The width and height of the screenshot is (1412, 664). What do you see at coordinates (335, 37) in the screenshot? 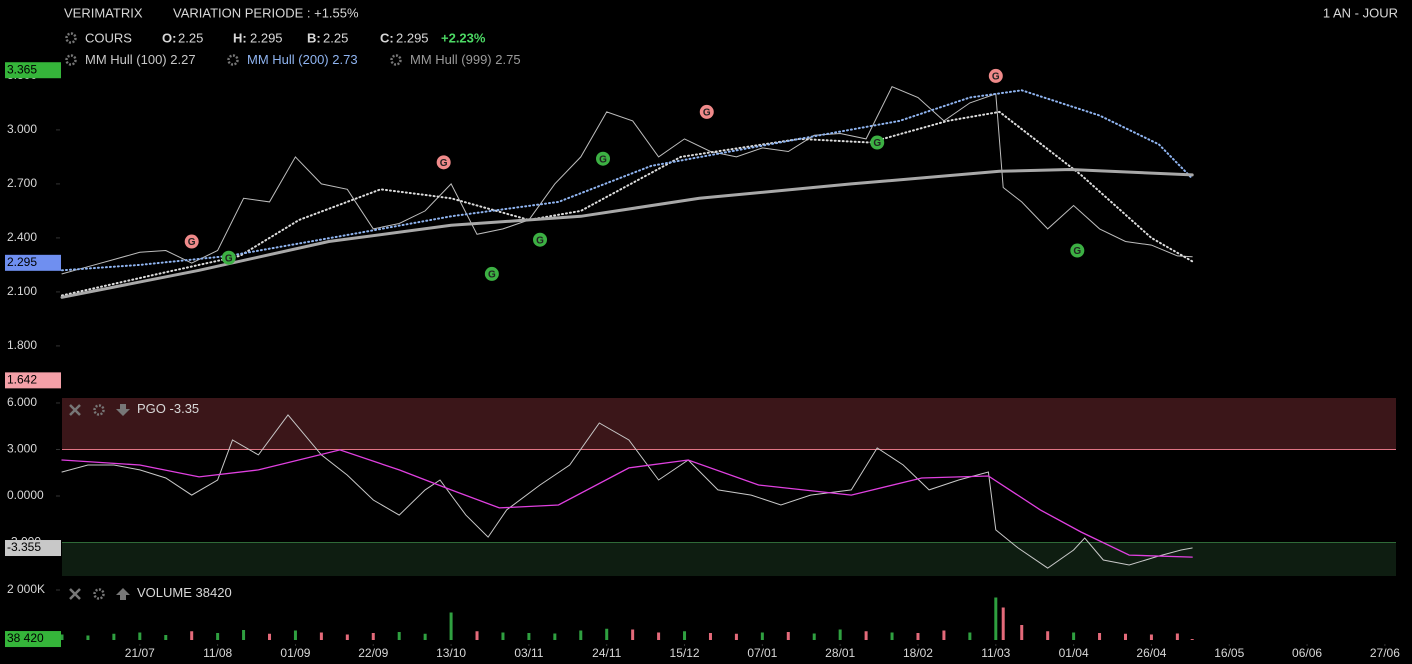
I see `b-value: 2.25` at bounding box center [335, 37].